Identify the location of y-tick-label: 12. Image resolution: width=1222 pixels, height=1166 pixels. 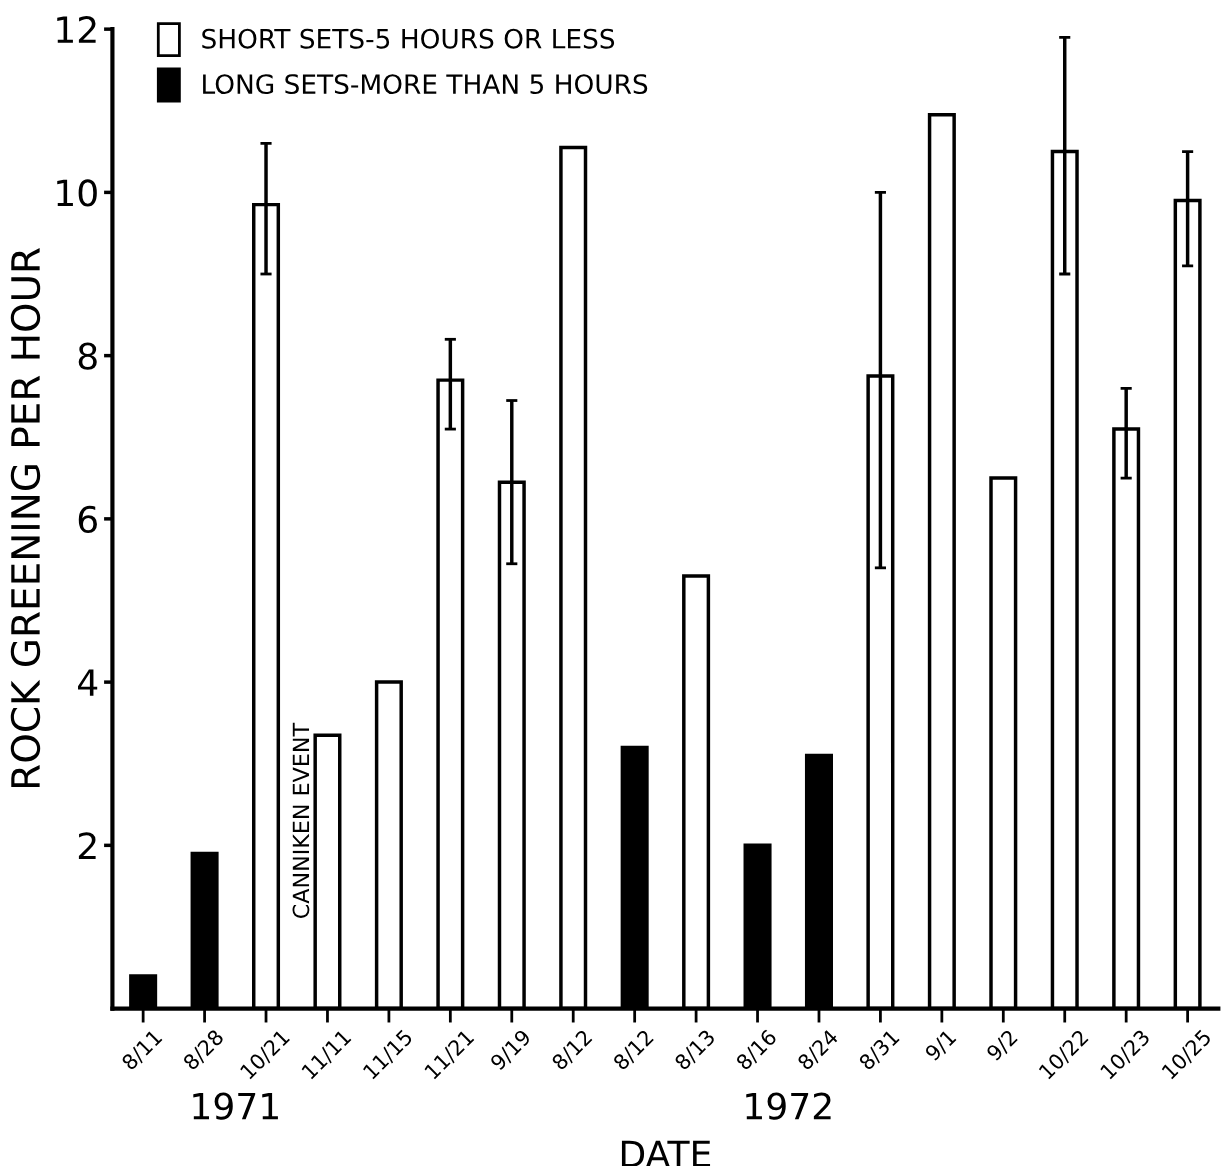
(76, 29).